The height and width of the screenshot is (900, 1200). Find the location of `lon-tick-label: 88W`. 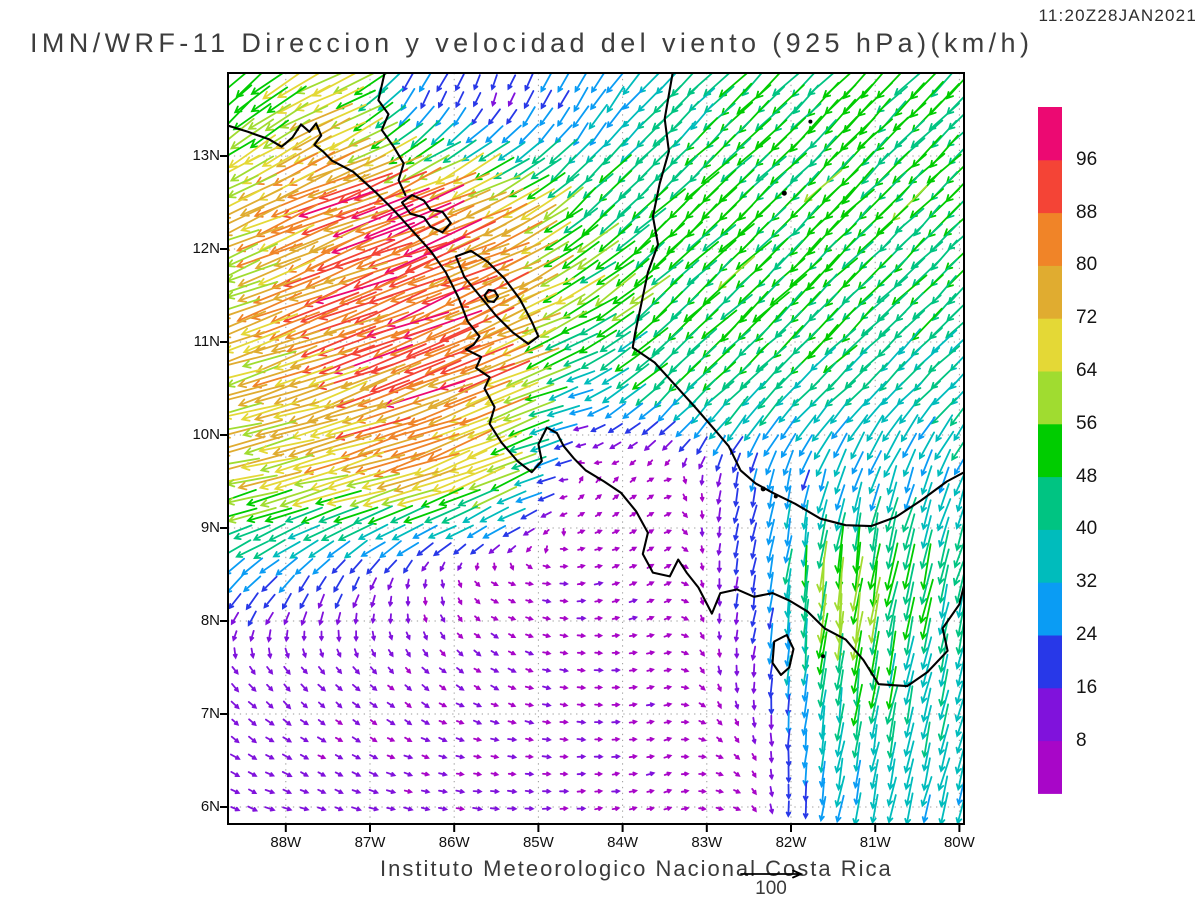

lon-tick-label: 88W is located at coordinates (286, 842).